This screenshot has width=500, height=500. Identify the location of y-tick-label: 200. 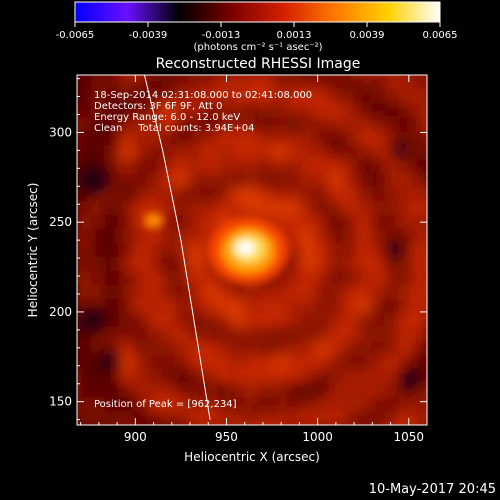
(60, 312).